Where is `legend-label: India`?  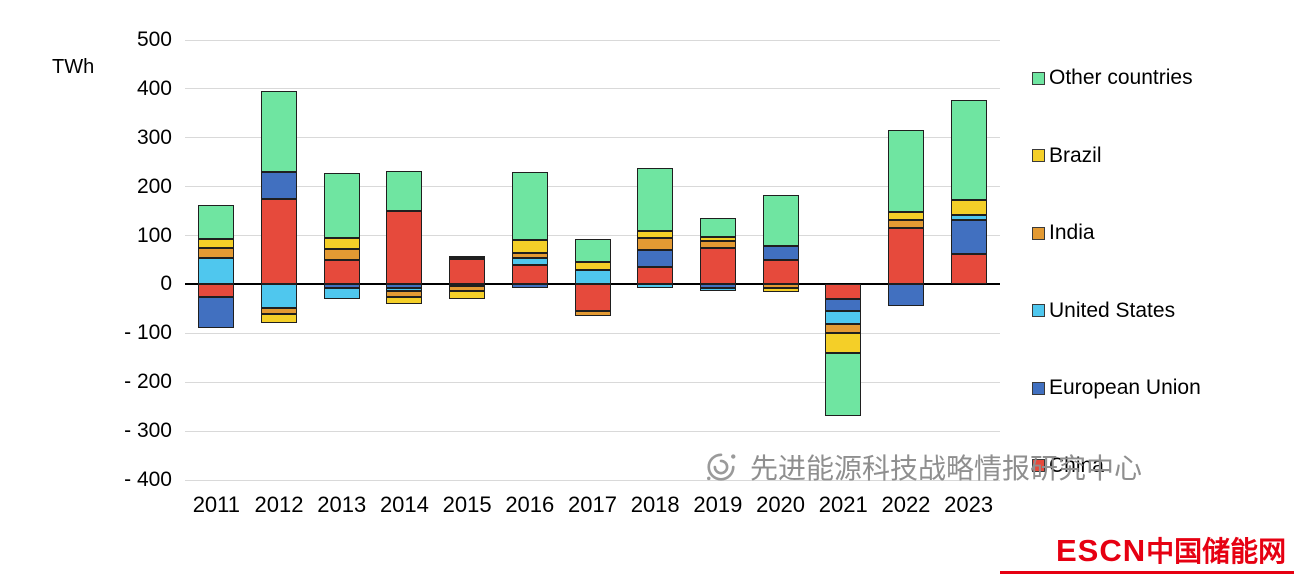
legend-label: India is located at coordinates (1072, 232).